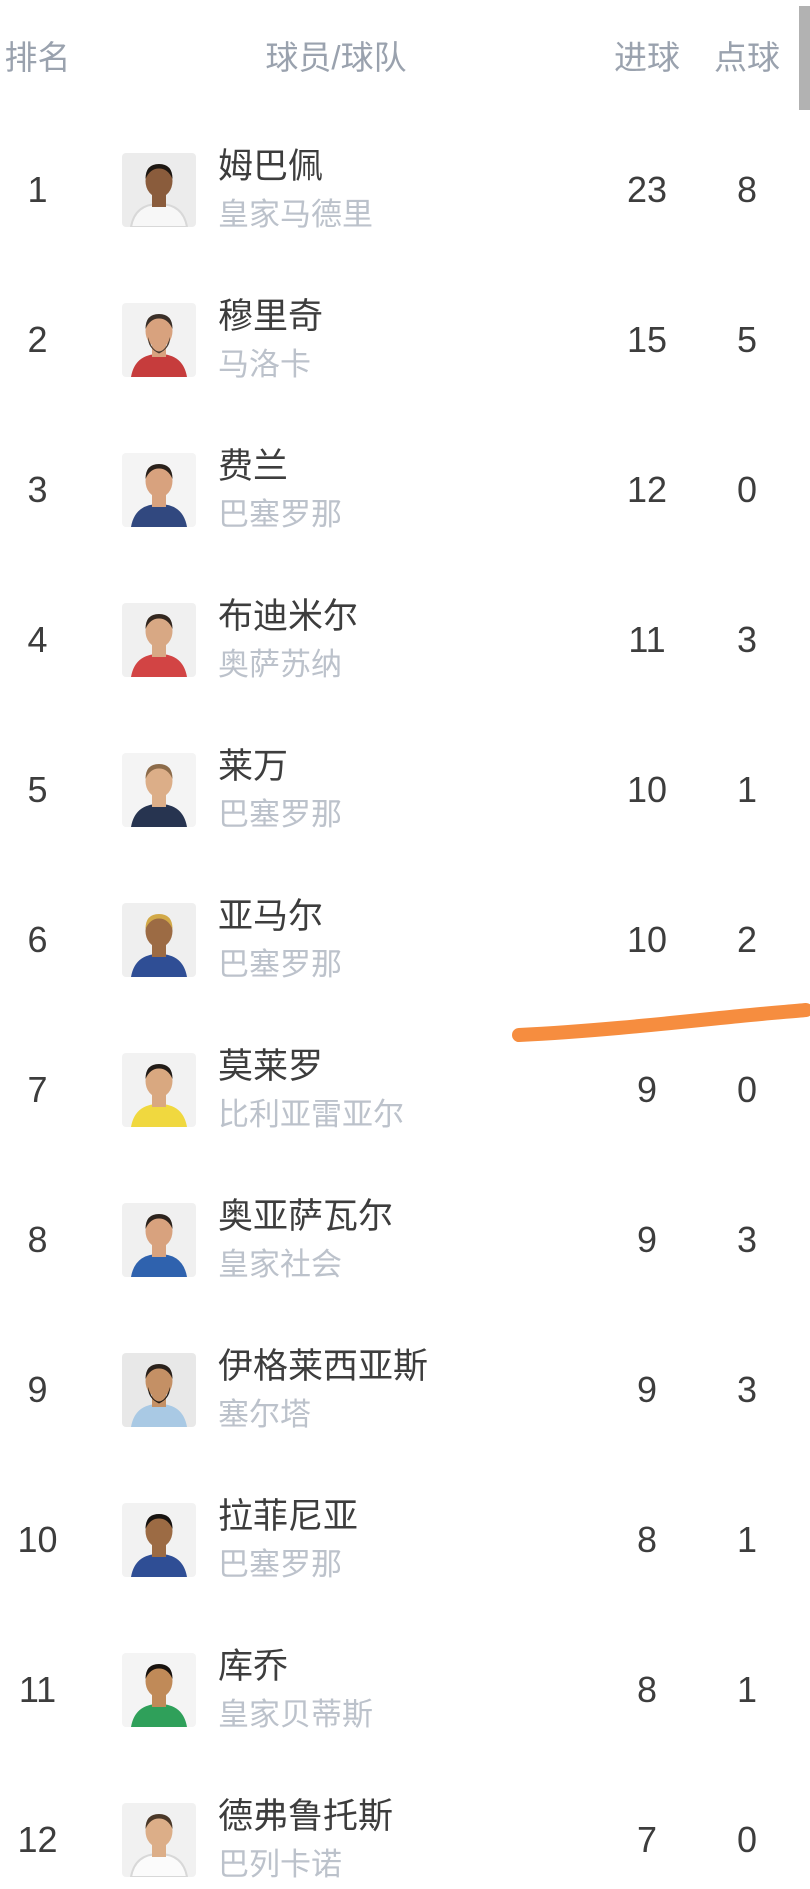 This screenshot has width=810, height=1889. I want to click on header-rank: 排名, so click(37, 57).